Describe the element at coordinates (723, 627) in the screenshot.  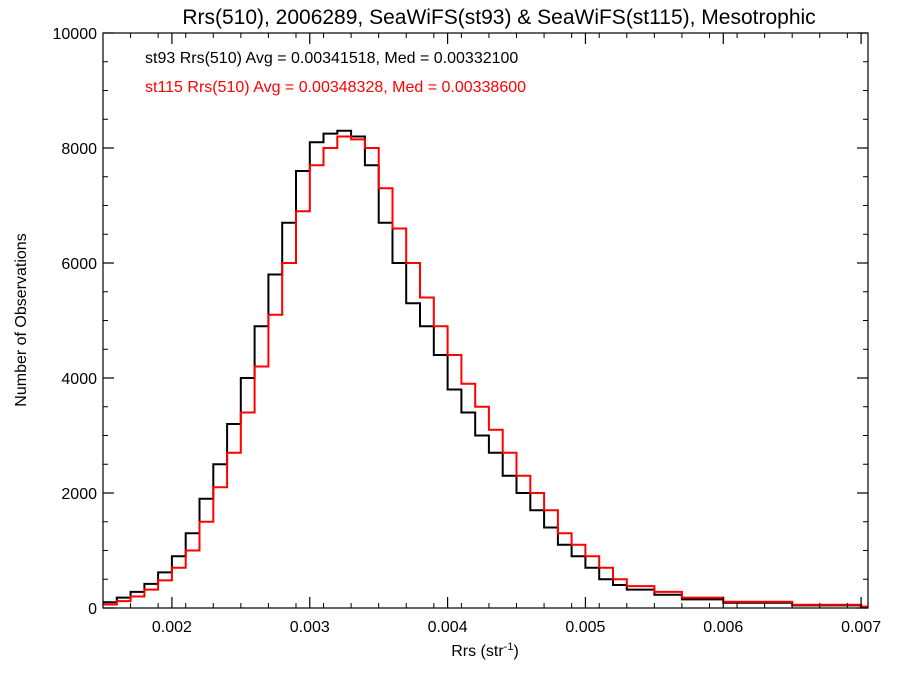
I see `x-tick-label: 0.006` at that location.